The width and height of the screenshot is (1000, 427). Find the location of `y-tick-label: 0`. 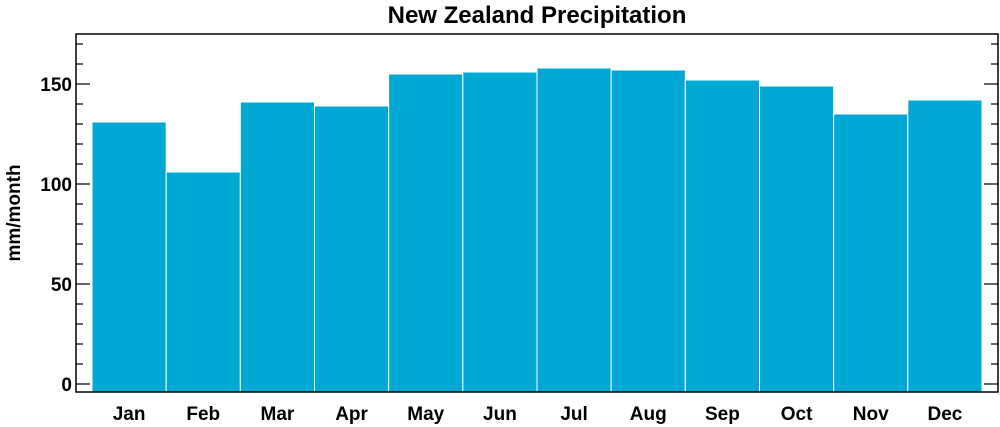

y-tick-label: 0 is located at coordinates (66, 385).